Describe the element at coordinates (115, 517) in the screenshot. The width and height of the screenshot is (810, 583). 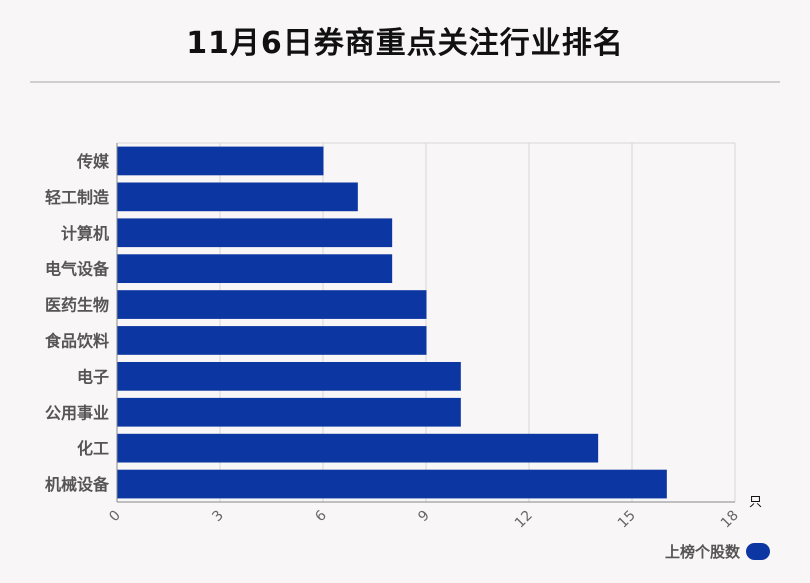
I see `x-tick-label: 0` at that location.